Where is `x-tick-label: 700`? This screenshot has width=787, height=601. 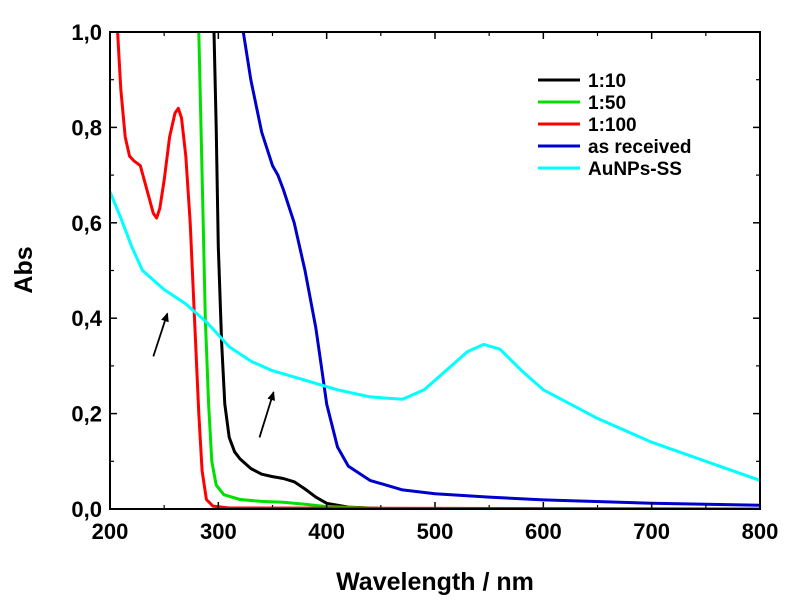 x-tick-label: 700 is located at coordinates (651, 531).